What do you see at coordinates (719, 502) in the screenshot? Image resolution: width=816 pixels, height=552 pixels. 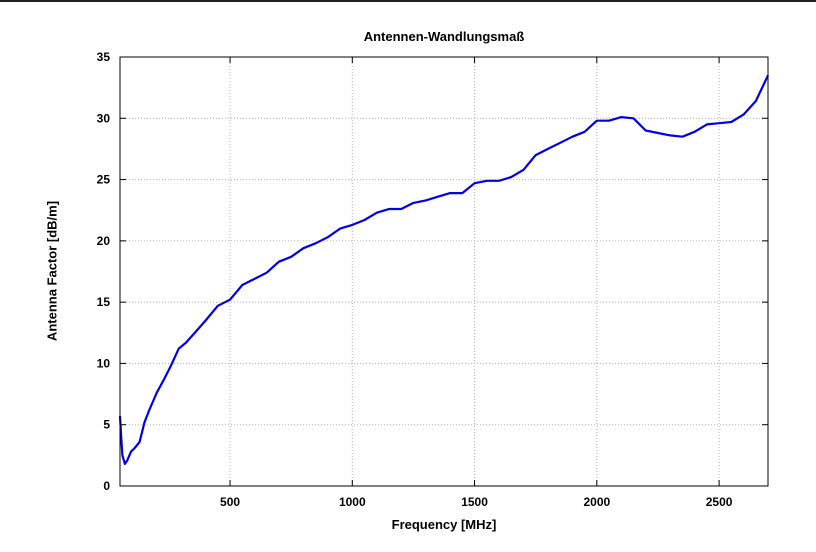 I see `x-tick-label: 2500` at bounding box center [719, 502].